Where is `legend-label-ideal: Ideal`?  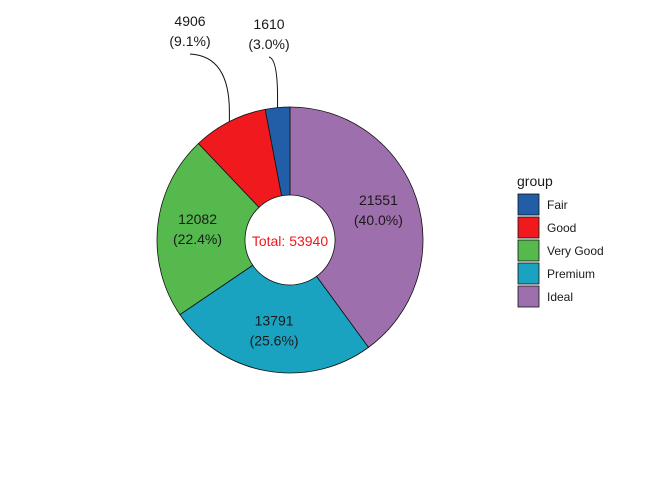 legend-label-ideal: Ideal is located at coordinates (560, 297).